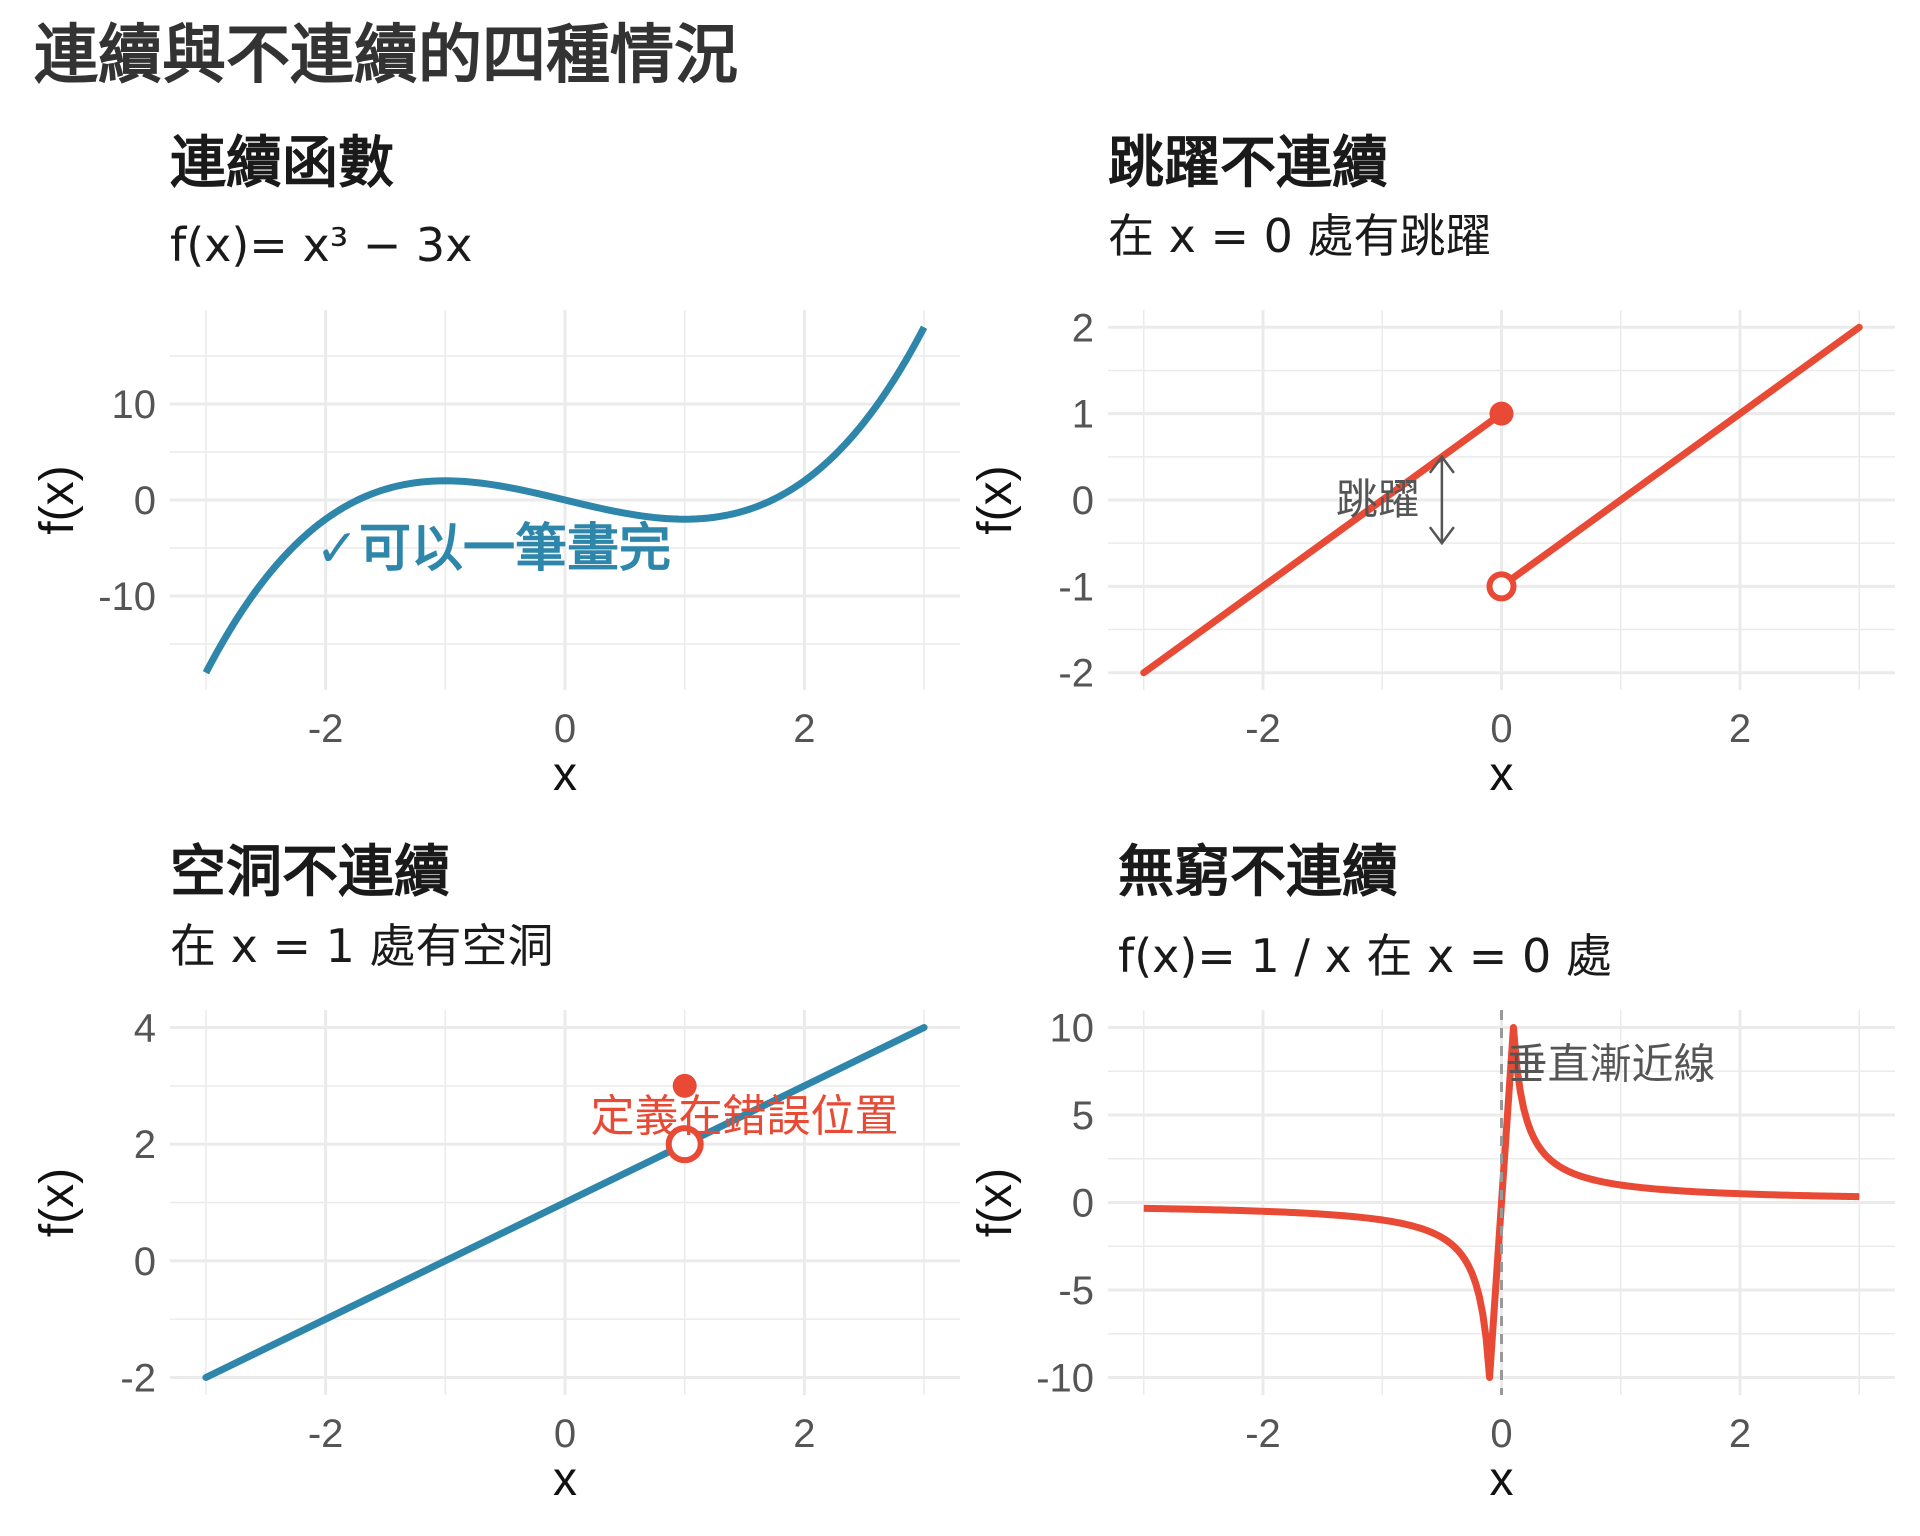 The image size is (1920, 1536). Describe the element at coordinates (1378, 499) in the screenshot. I see `annotation-label: 跳躍` at that location.